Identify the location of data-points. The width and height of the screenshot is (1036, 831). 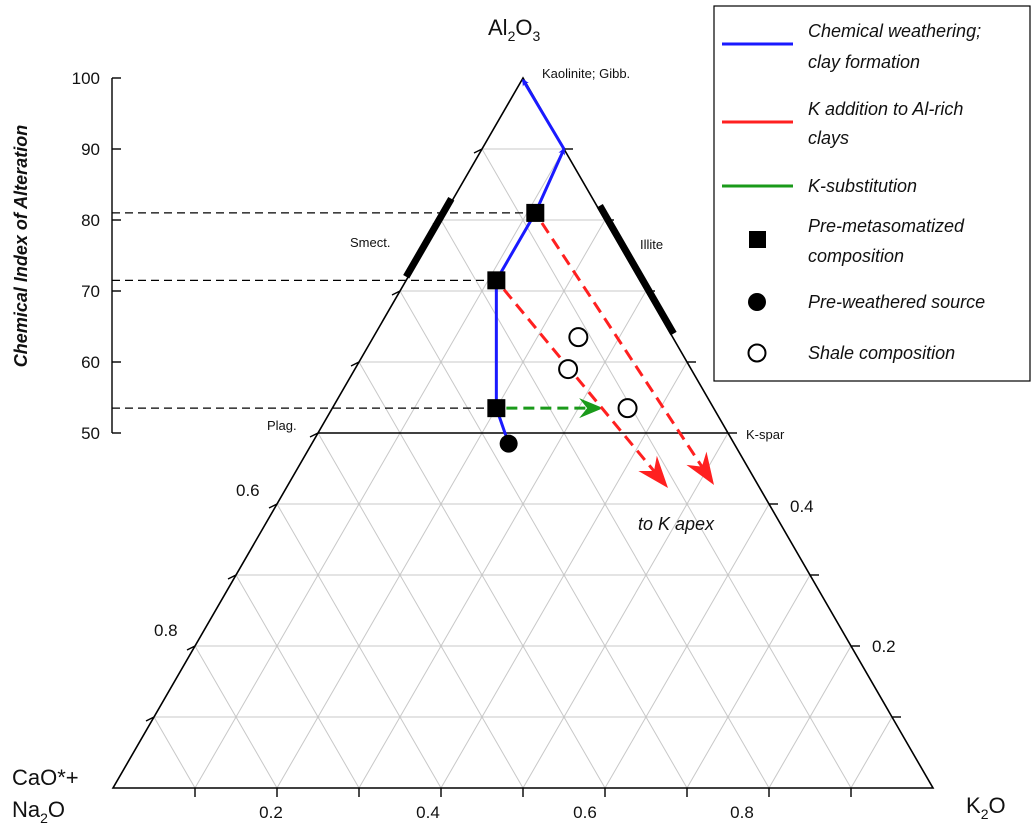
(562, 328).